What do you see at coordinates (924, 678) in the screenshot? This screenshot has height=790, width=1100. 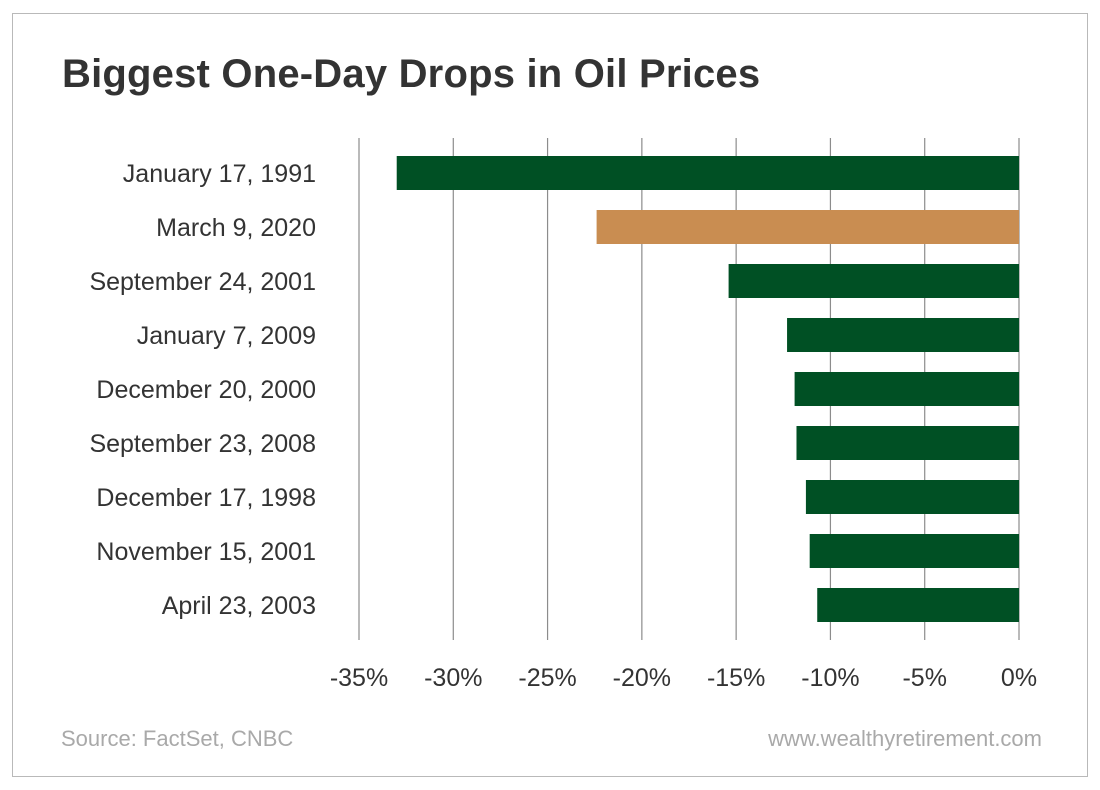 I see `x-tick-label: -5%` at bounding box center [924, 678].